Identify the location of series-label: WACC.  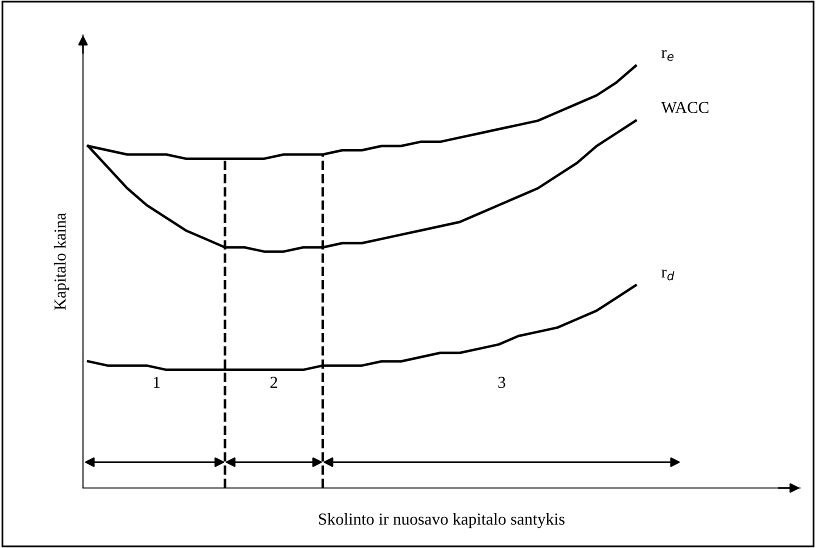
(684, 108).